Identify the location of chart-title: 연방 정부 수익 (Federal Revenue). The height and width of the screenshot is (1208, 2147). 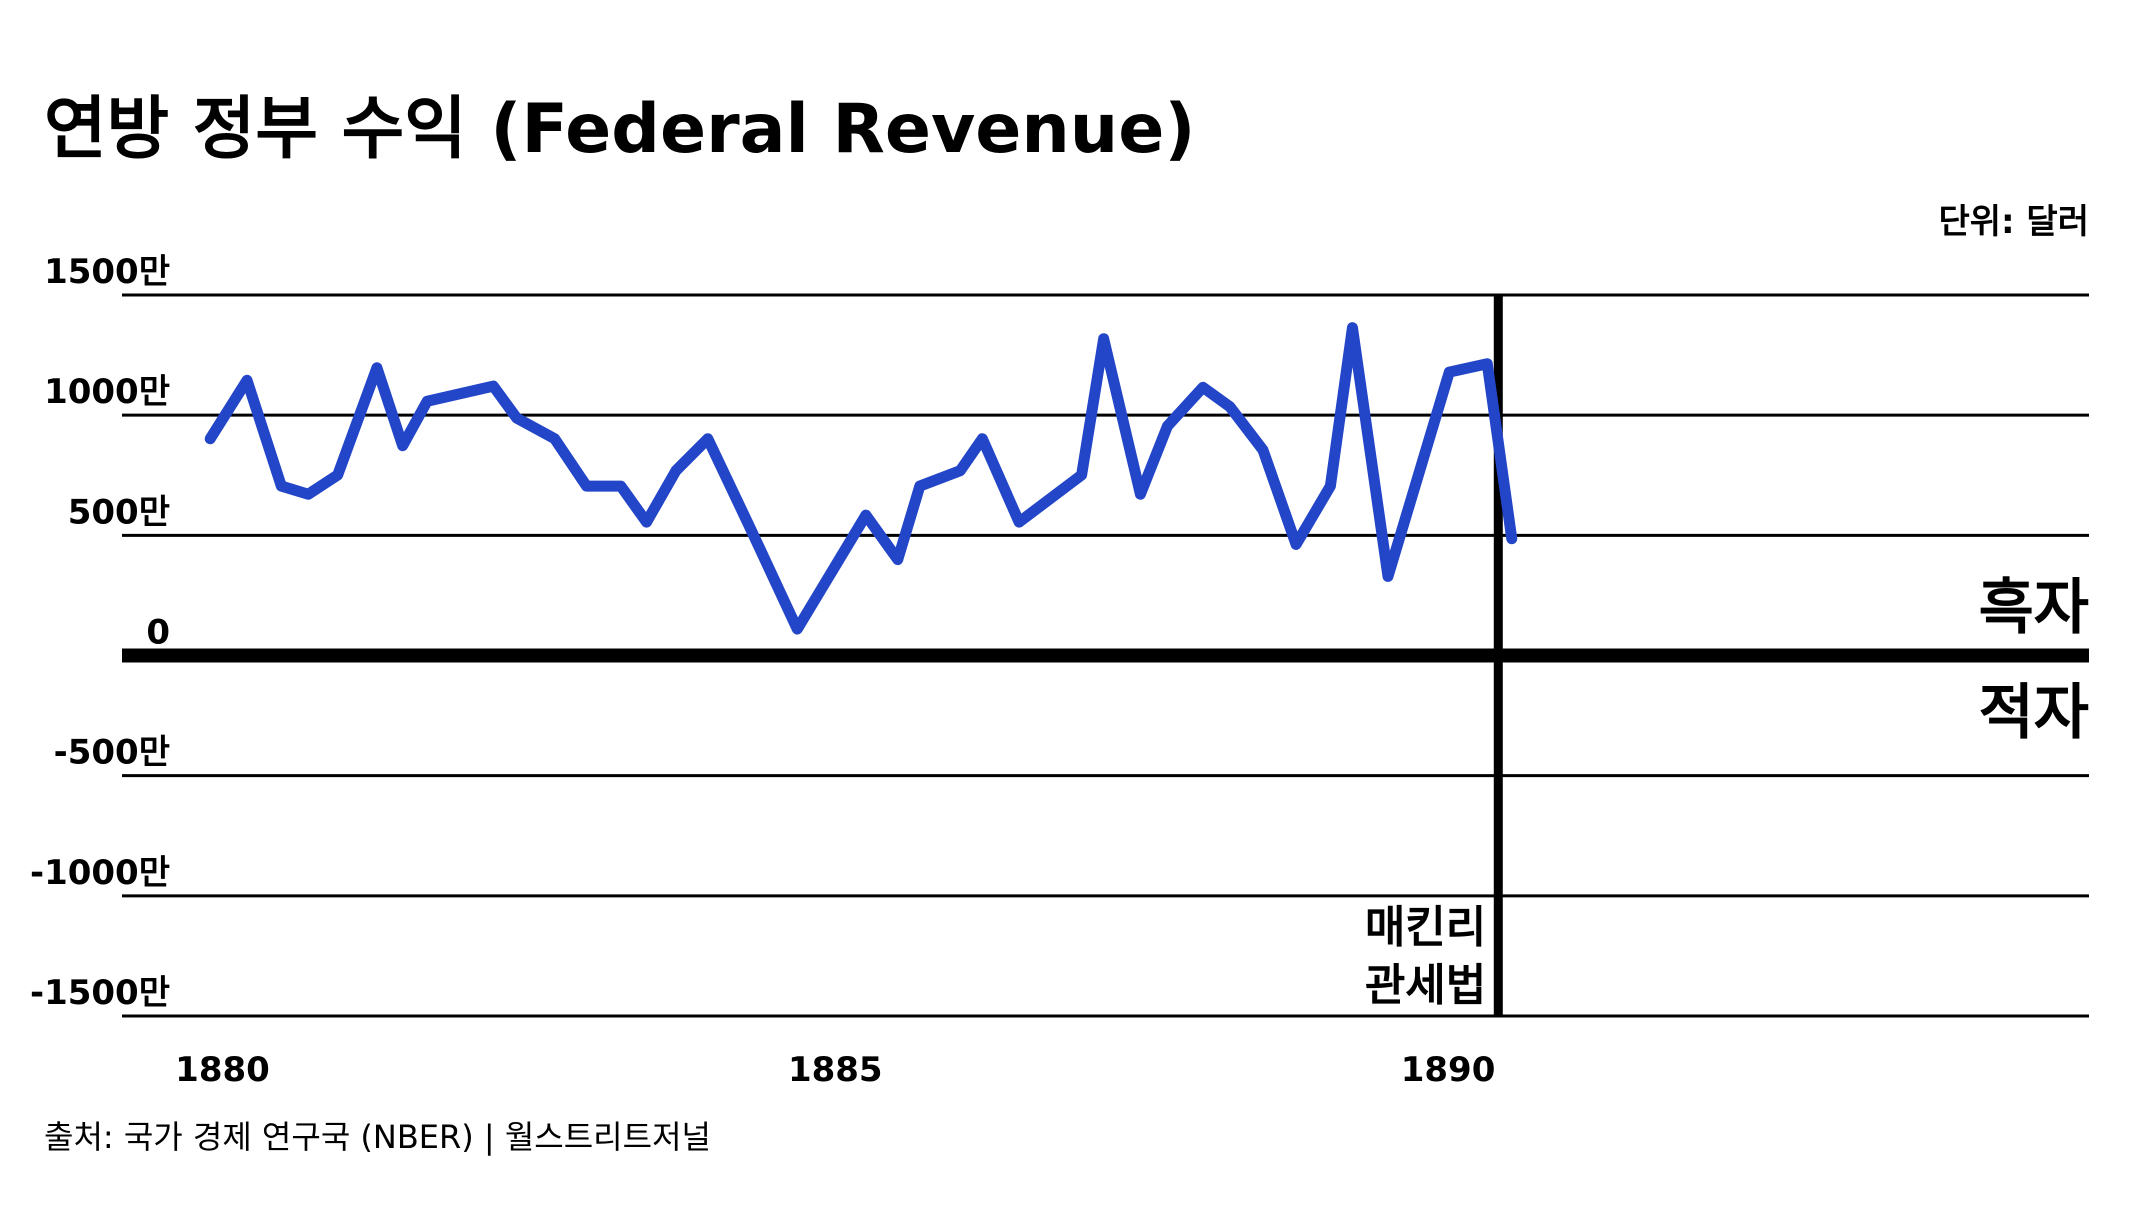
(619, 129).